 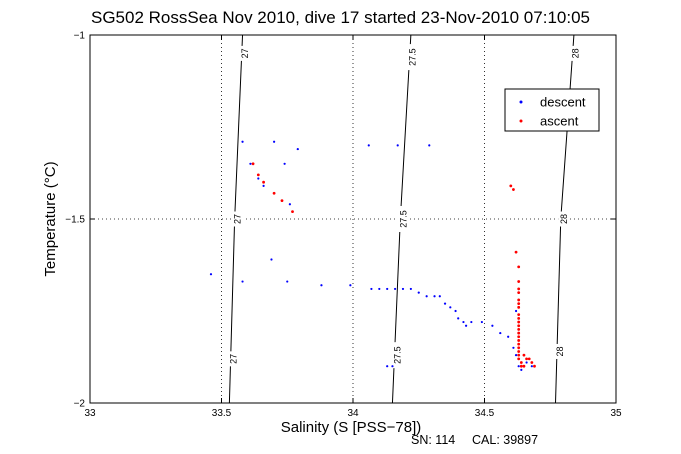 I want to click on y-axis-label: Temperature (°C), so click(x=50, y=218).